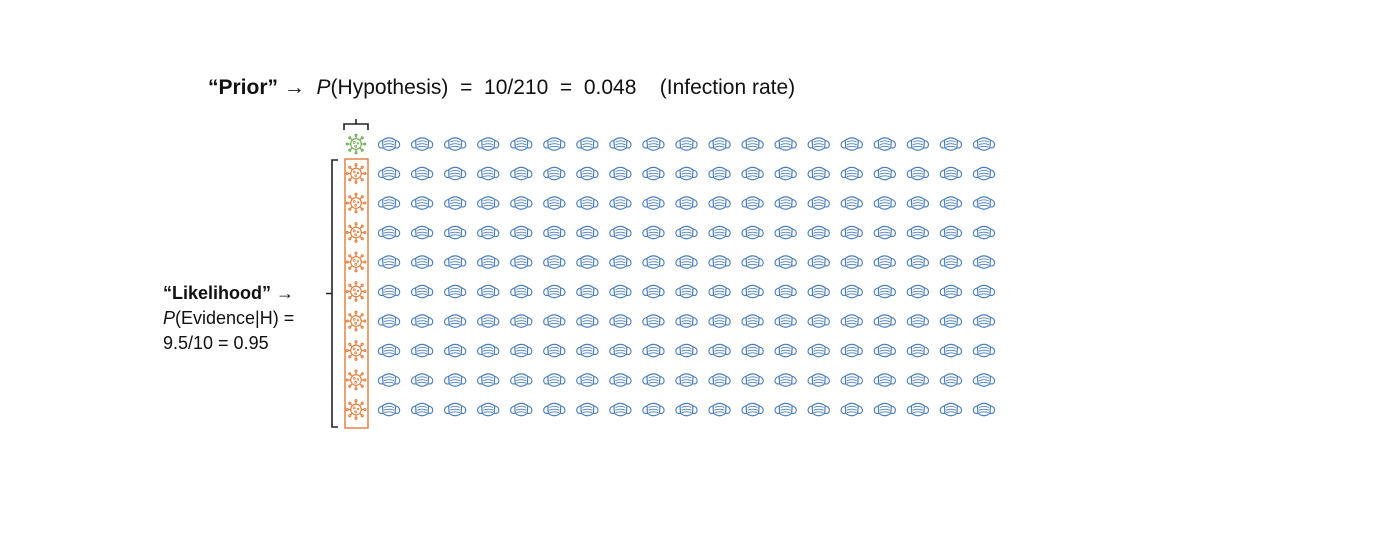 This screenshot has width=1400, height=560. Describe the element at coordinates (294, 87) in the screenshot. I see `prior-arrow: →` at that location.